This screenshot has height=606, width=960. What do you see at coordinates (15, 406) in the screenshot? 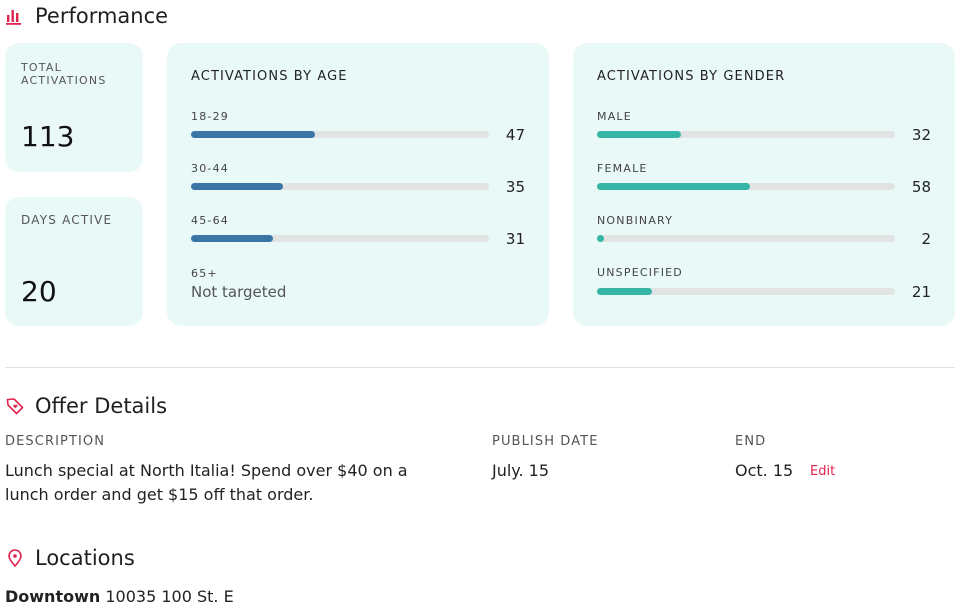
I see `tag-heart-icon` at bounding box center [15, 406].